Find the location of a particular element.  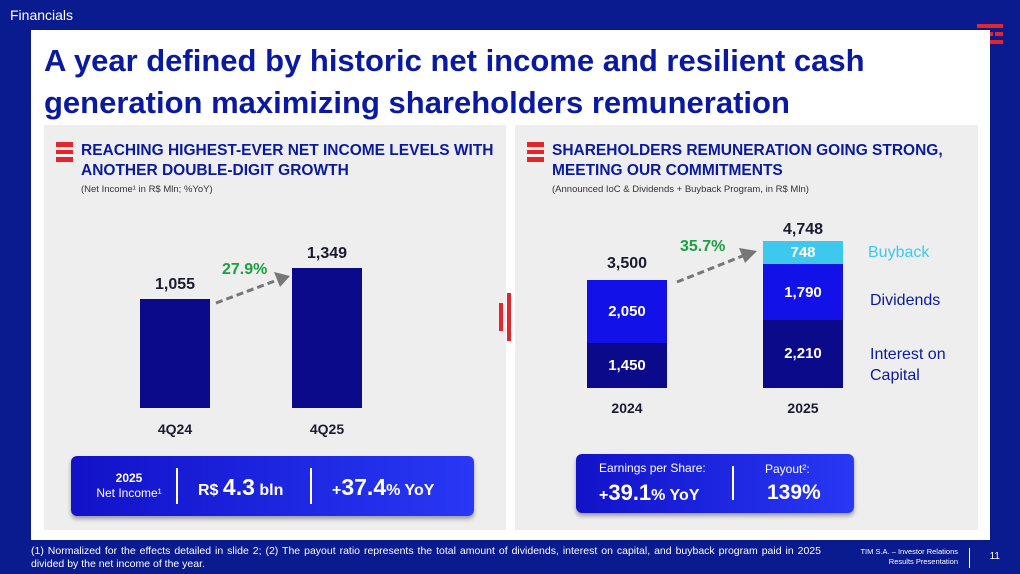

bar-4q24 is located at coordinates (175, 353).